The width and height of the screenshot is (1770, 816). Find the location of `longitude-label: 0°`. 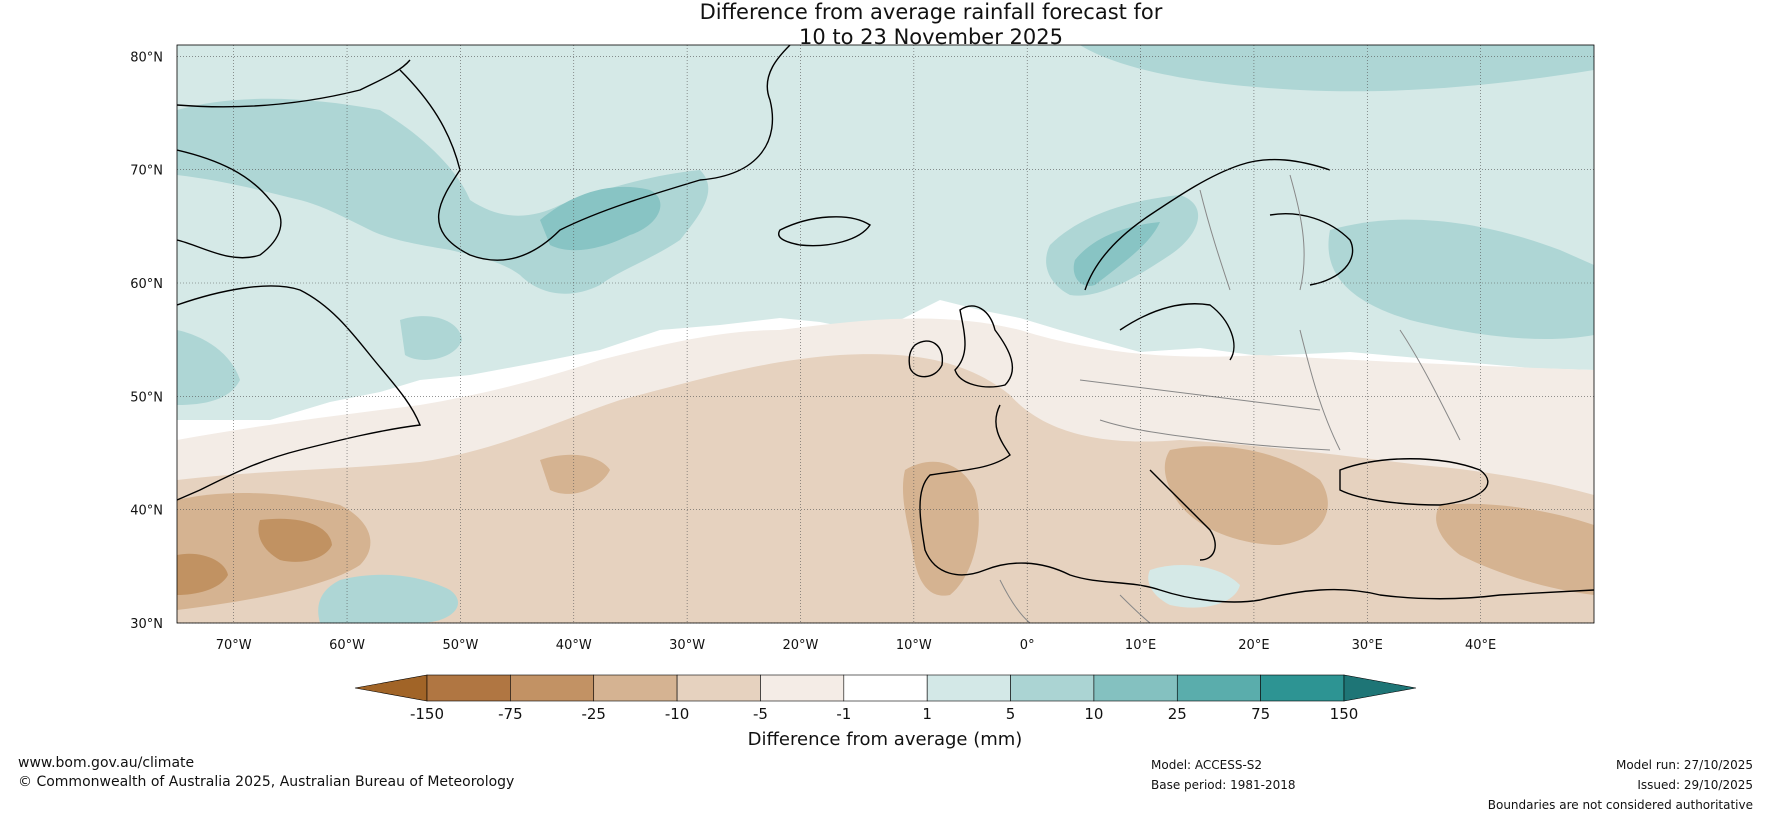

longitude-label: 0° is located at coordinates (1027, 645).